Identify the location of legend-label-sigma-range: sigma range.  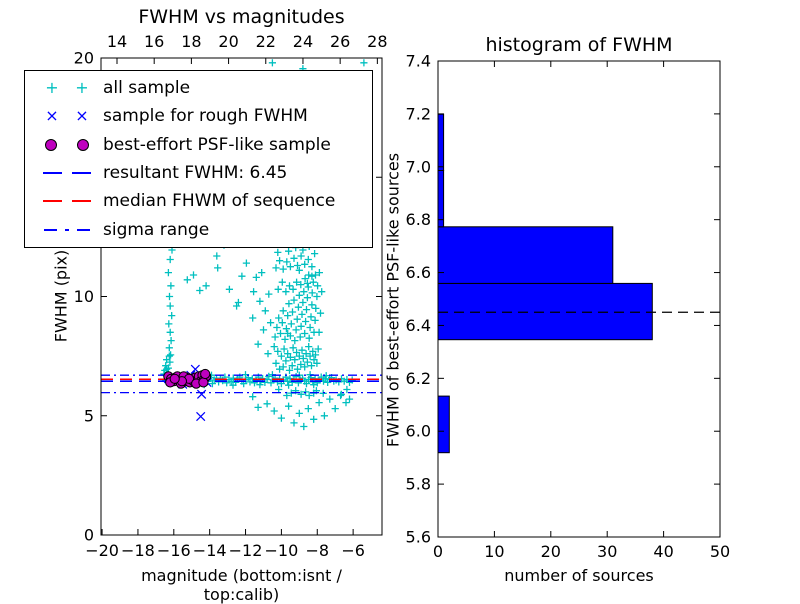
(156, 229).